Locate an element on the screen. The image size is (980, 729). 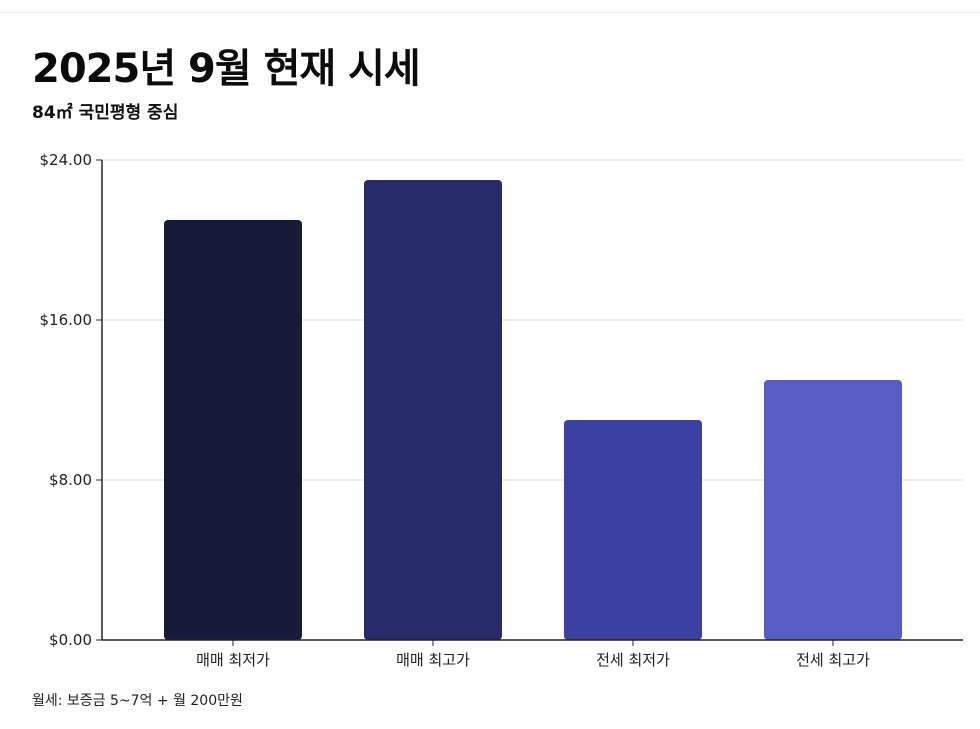
page-subtitle: 84㎡ 국민평형 중심 is located at coordinates (105, 113).